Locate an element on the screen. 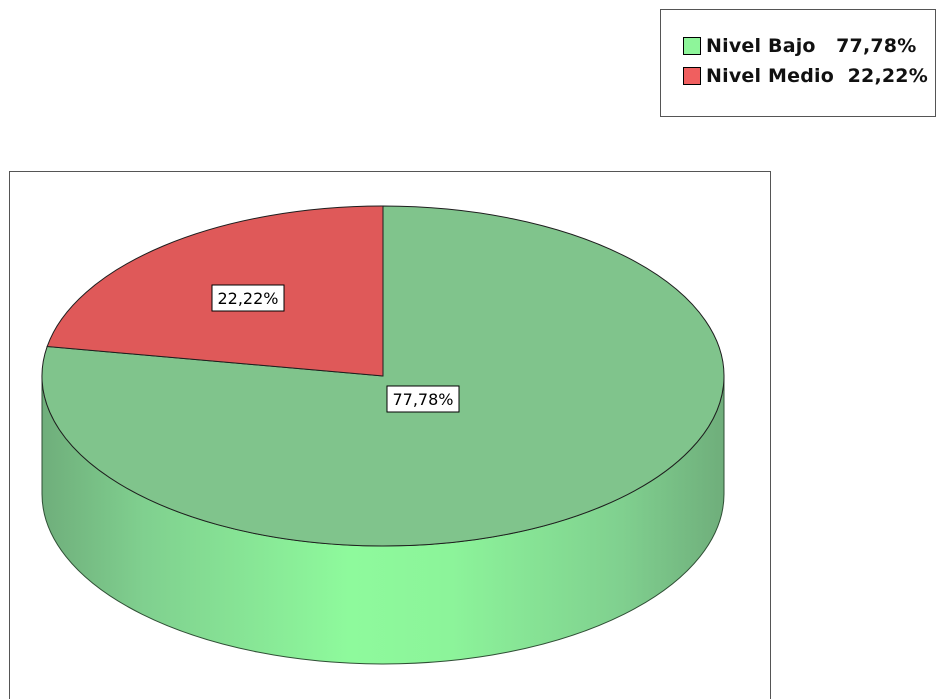 The width and height of the screenshot is (942, 700). svg-text: 77,78% is located at coordinates (422, 399).